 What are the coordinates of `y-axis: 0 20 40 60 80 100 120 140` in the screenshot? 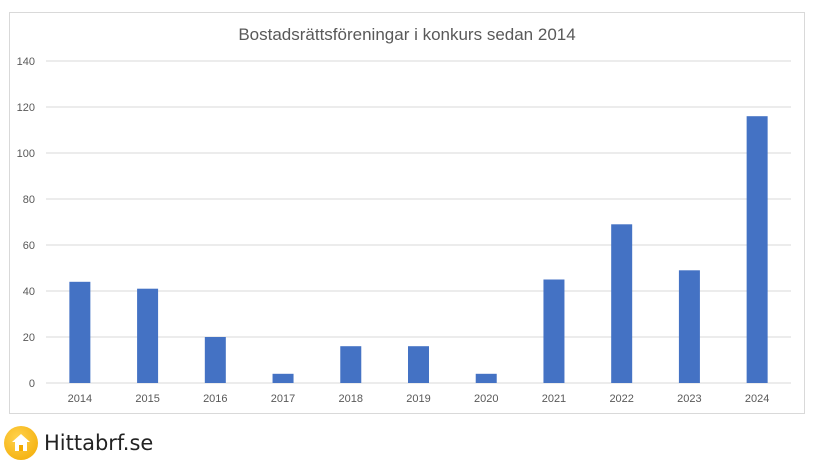 It's located at (26, 223).